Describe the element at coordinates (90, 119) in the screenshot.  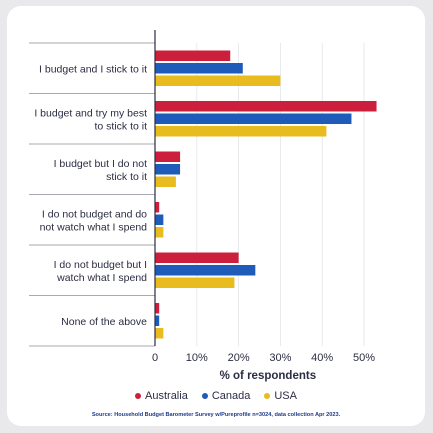
I see `category-label: I budget and try my best to stick to it` at that location.